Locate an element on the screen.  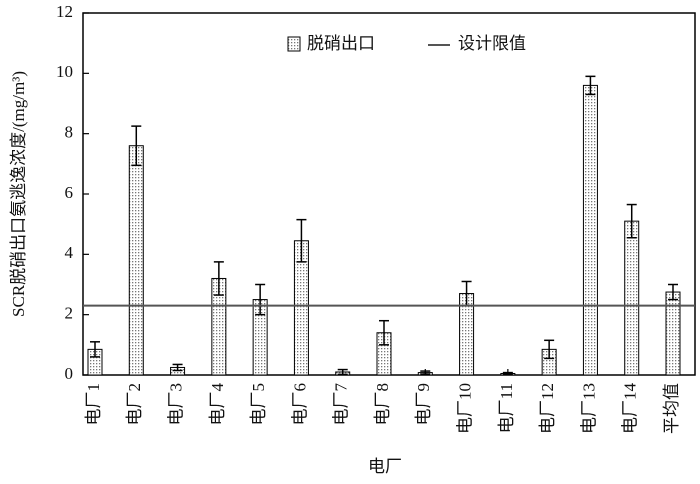
legend-label: 设计限值 is located at coordinates (492, 43).